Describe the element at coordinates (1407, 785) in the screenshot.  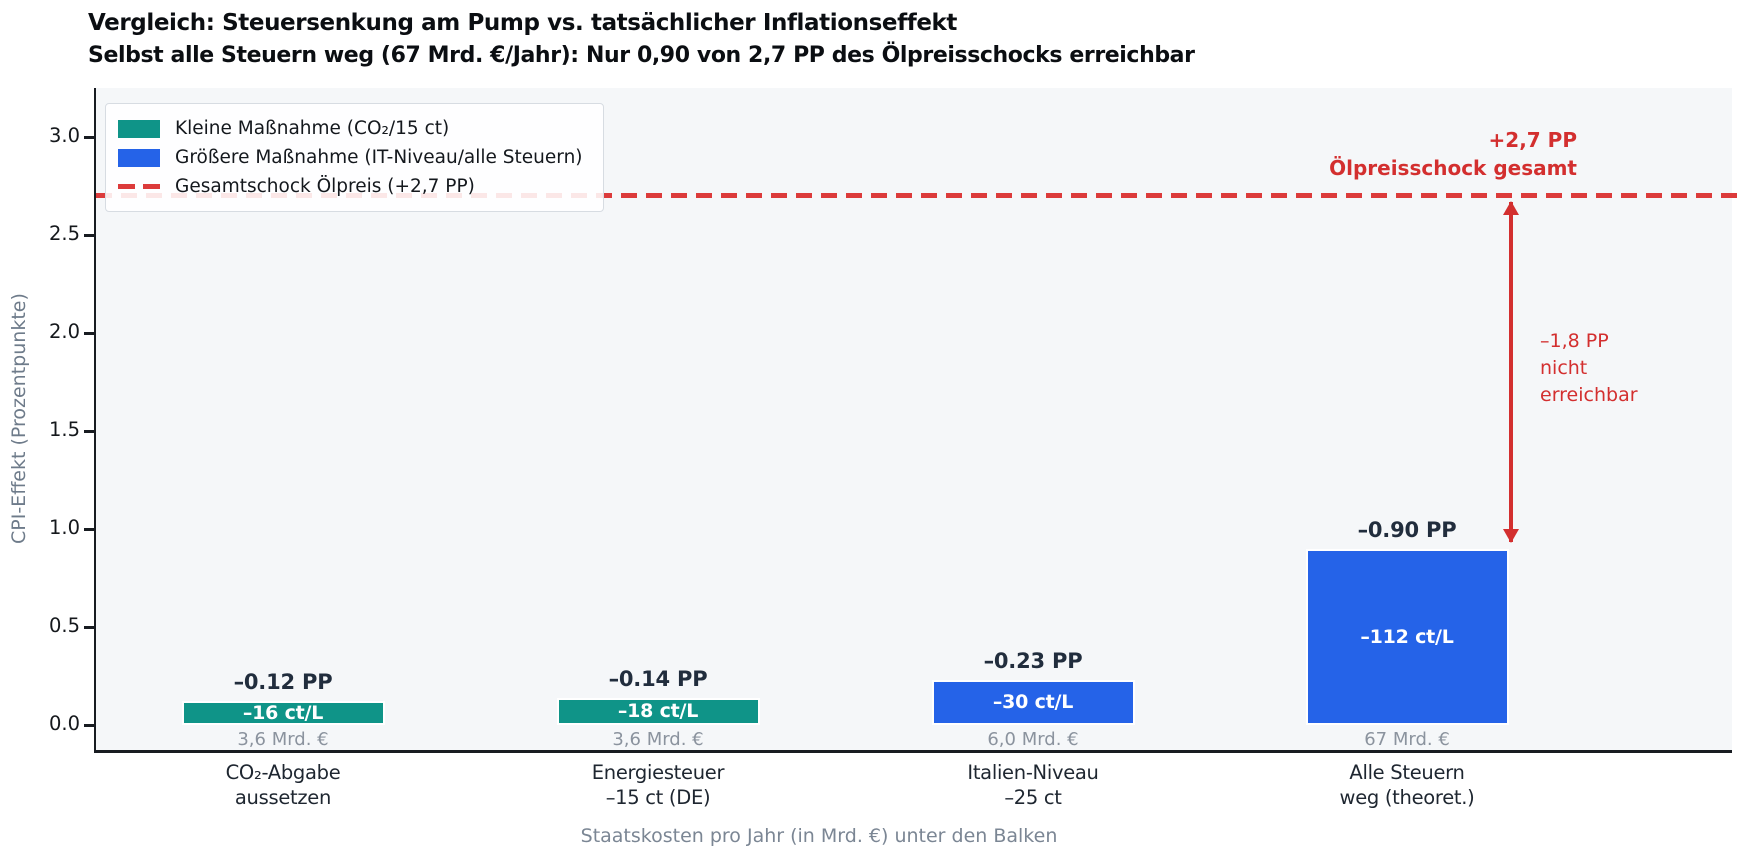
I see `x-tick-label: Alle Steuern weg (theoret.)` at that location.